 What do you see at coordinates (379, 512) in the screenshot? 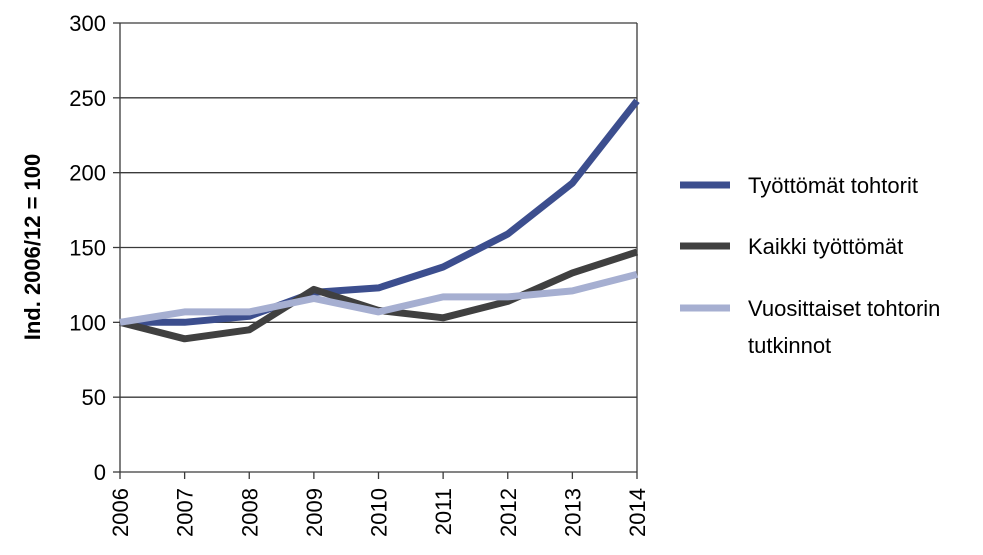
I see `x-tick-label: 2010` at bounding box center [379, 512].